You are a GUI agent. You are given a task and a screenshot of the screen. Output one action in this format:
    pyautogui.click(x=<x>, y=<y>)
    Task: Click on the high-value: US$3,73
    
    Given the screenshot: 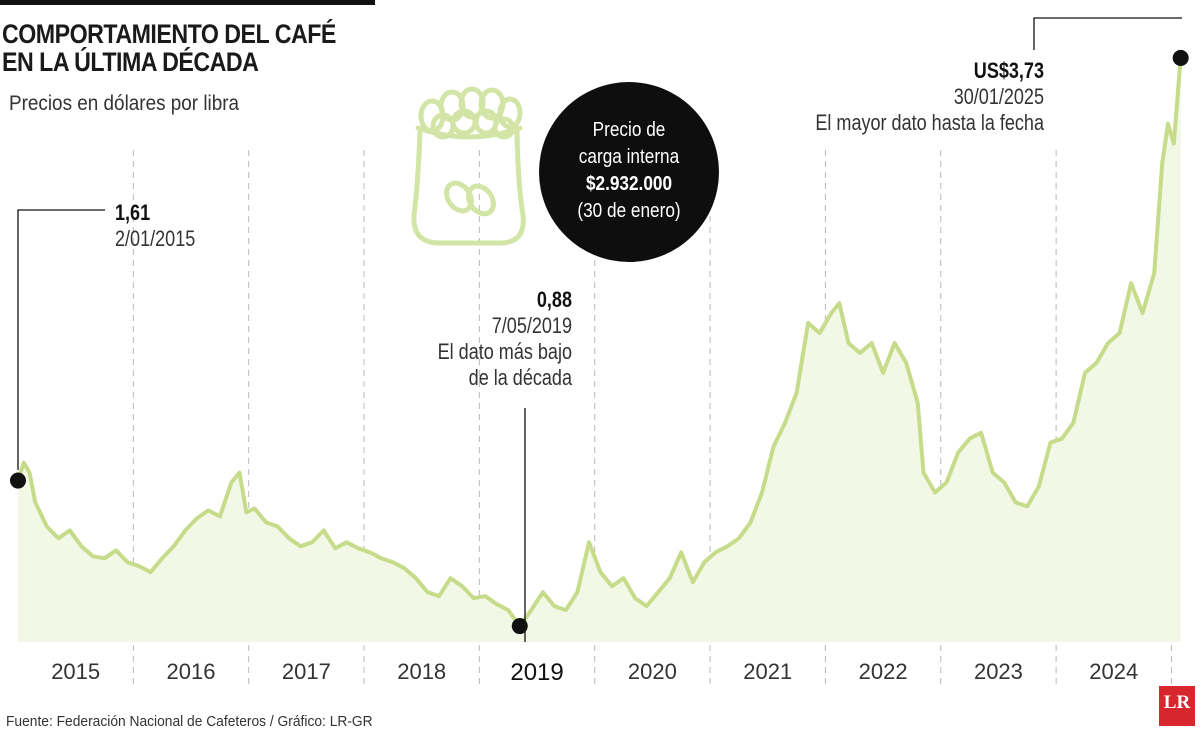 What is the action you would take?
    pyautogui.click(x=1008, y=70)
    